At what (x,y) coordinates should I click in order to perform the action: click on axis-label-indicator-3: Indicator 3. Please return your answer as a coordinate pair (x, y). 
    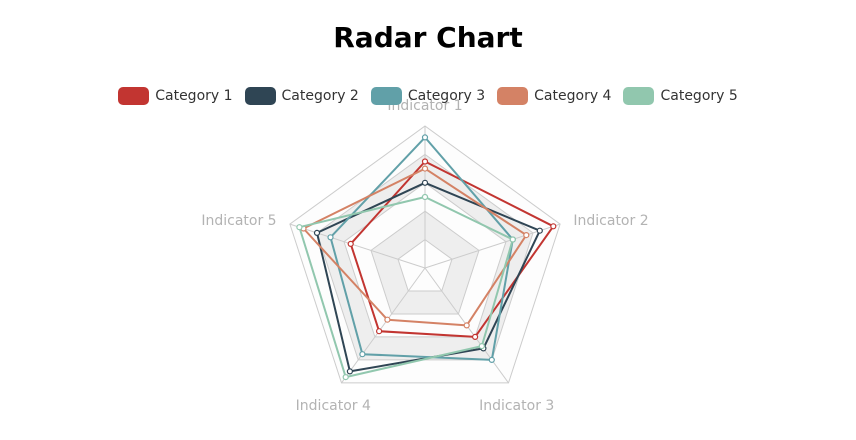
    Looking at the image, I should click on (516, 406).